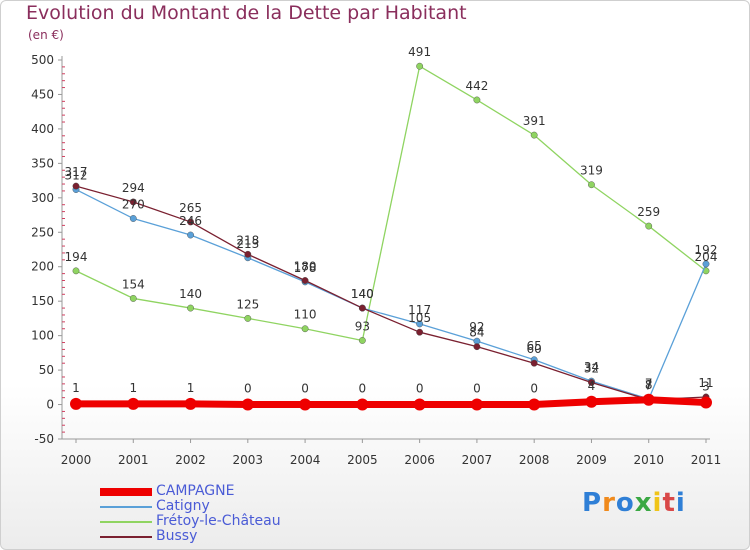 The height and width of the screenshot is (550, 750). What do you see at coordinates (706, 460) in the screenshot?
I see `x-tick-label: 2011` at bounding box center [706, 460].